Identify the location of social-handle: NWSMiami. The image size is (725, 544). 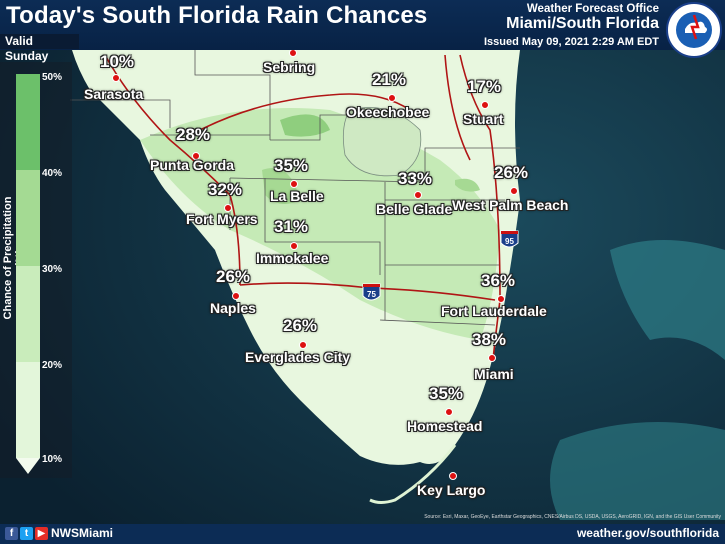
(82, 533).